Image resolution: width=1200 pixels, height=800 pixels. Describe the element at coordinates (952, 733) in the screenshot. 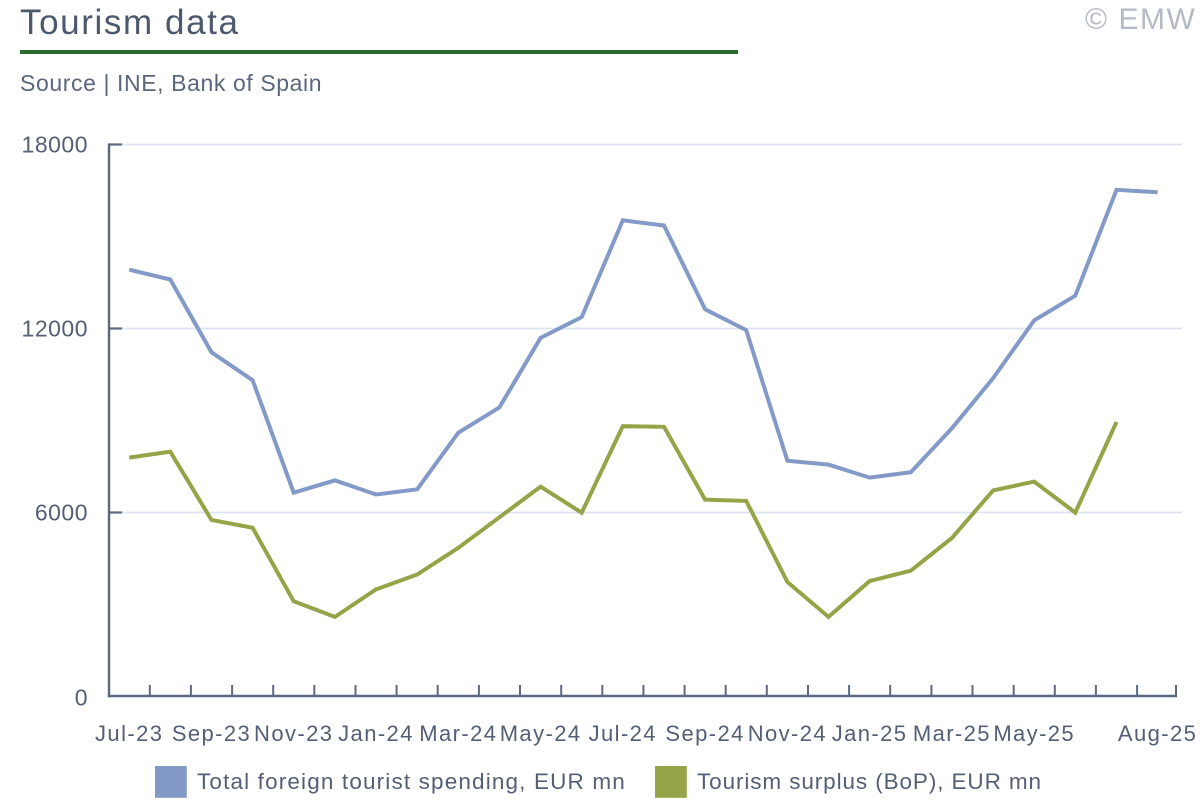

I see `svg-text: Mar-25` at that location.